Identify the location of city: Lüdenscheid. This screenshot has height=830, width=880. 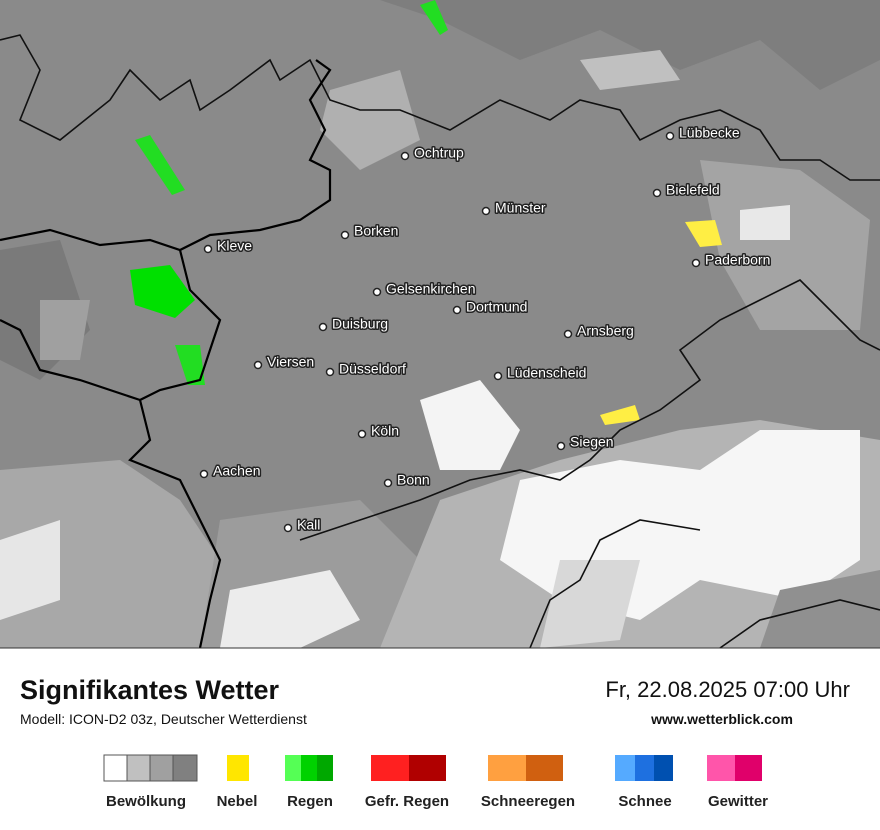
(540, 372).